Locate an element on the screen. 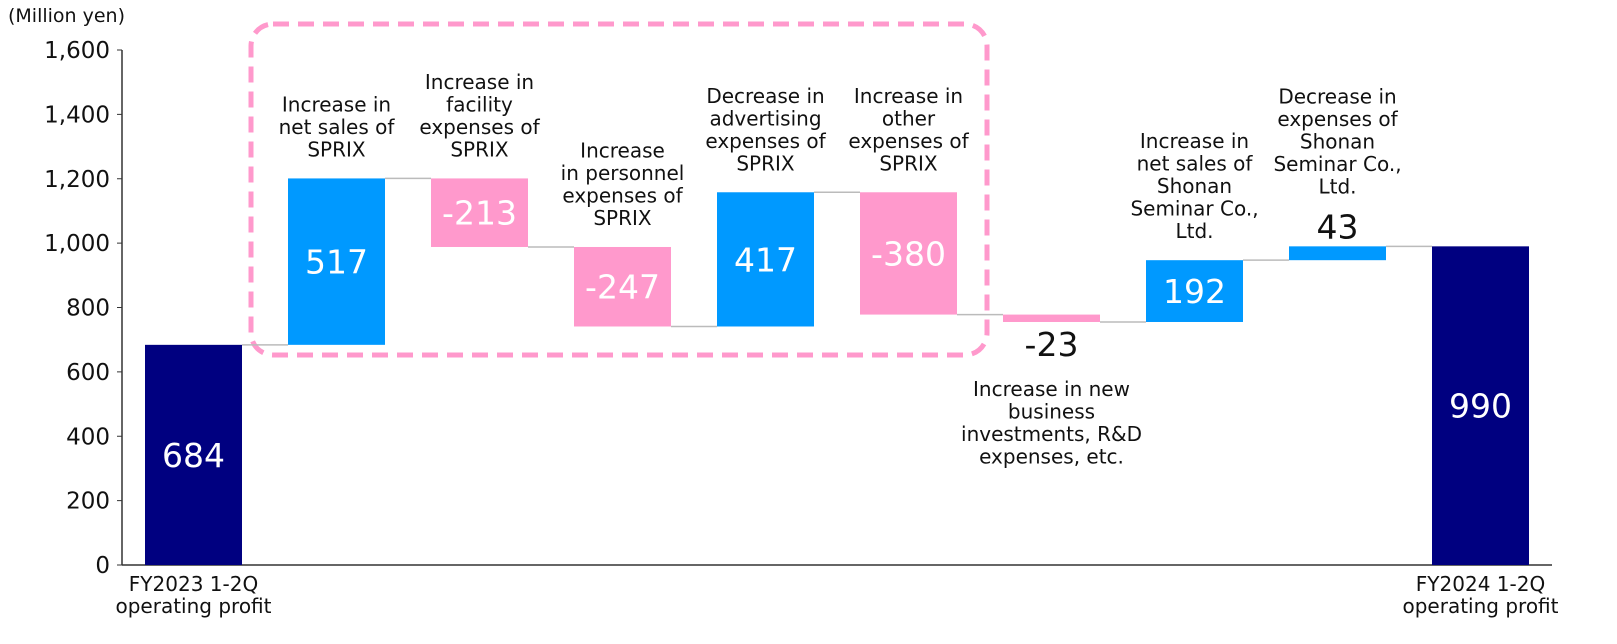 The image size is (1617, 644). value-label: -247 is located at coordinates (622, 287).